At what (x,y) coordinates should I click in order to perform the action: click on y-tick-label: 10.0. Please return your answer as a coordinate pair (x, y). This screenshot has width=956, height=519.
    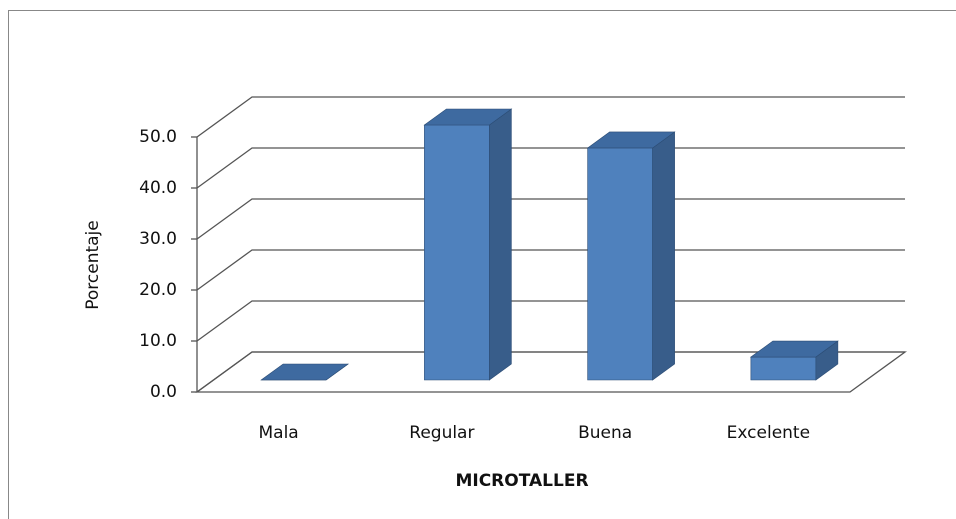
    Looking at the image, I should click on (158, 341).